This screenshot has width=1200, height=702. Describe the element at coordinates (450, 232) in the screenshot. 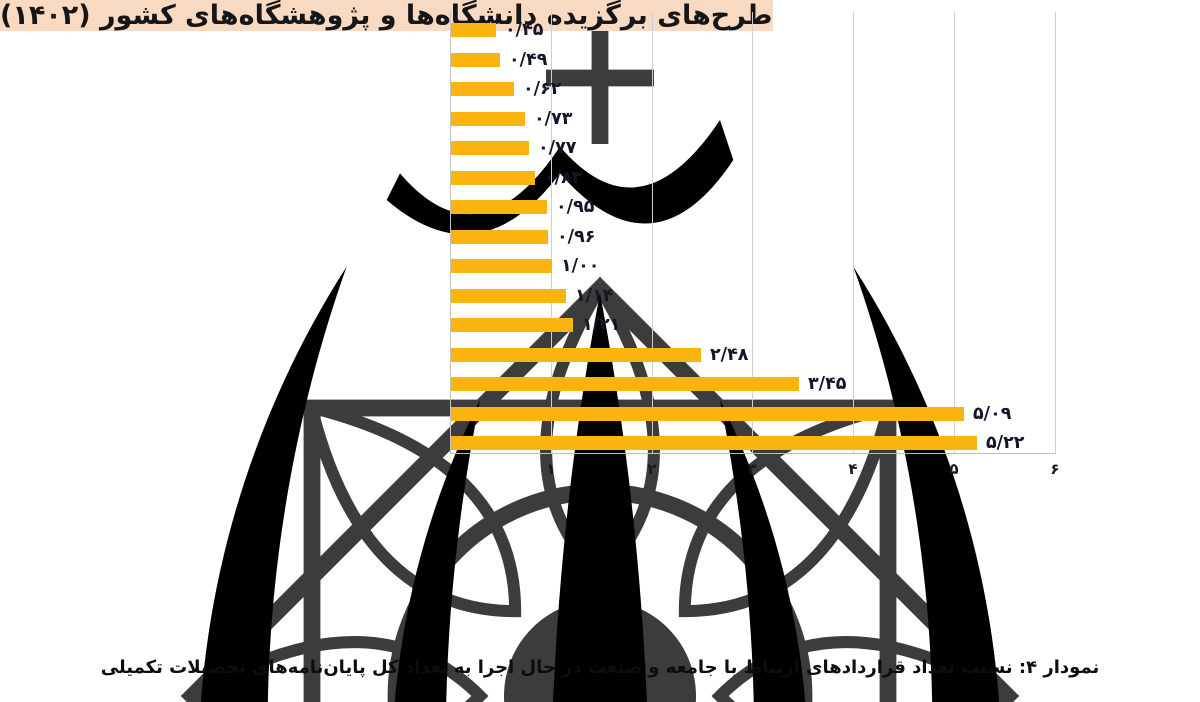

I see `y-axis-line` at that location.